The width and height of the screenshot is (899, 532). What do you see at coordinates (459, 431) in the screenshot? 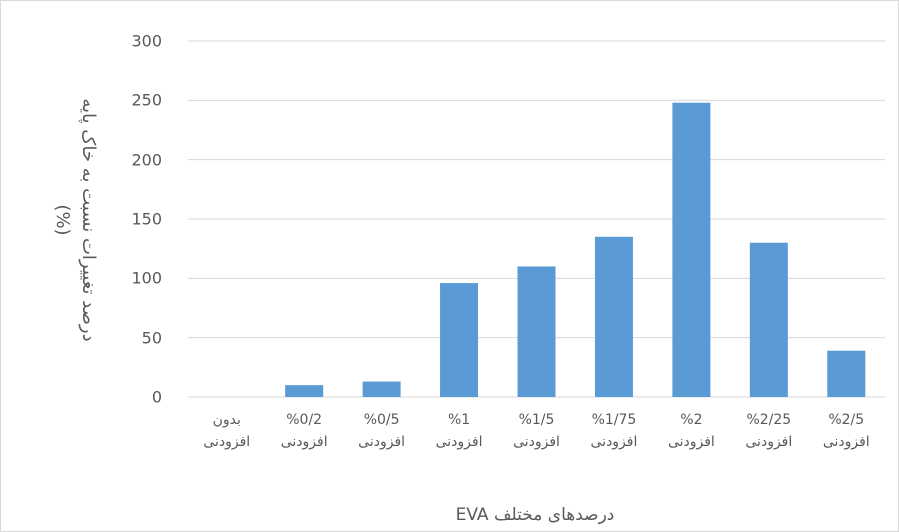
I see `x-tick-label: %1 افزودنی` at bounding box center [459, 431].